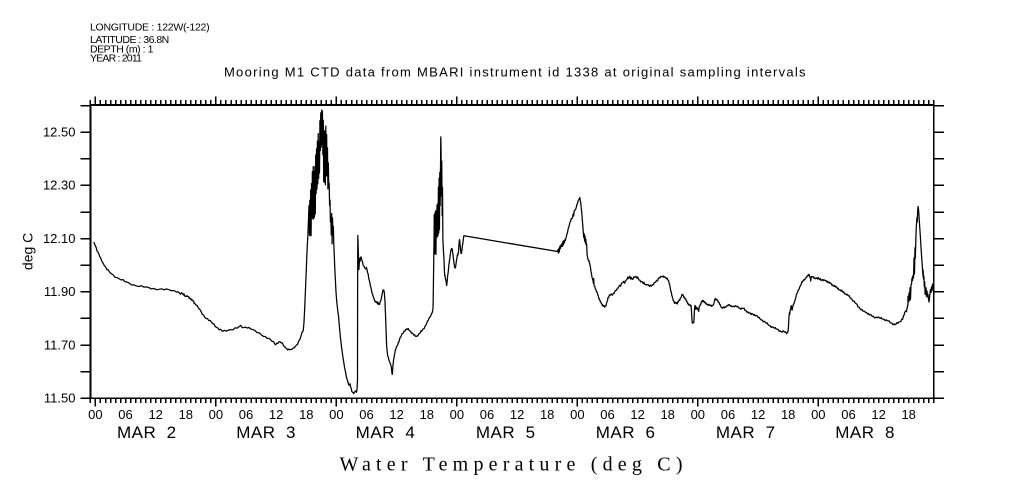 The image size is (1009, 504). I want to click on svg-text: DEPTH (m) : 1, so click(122, 49).